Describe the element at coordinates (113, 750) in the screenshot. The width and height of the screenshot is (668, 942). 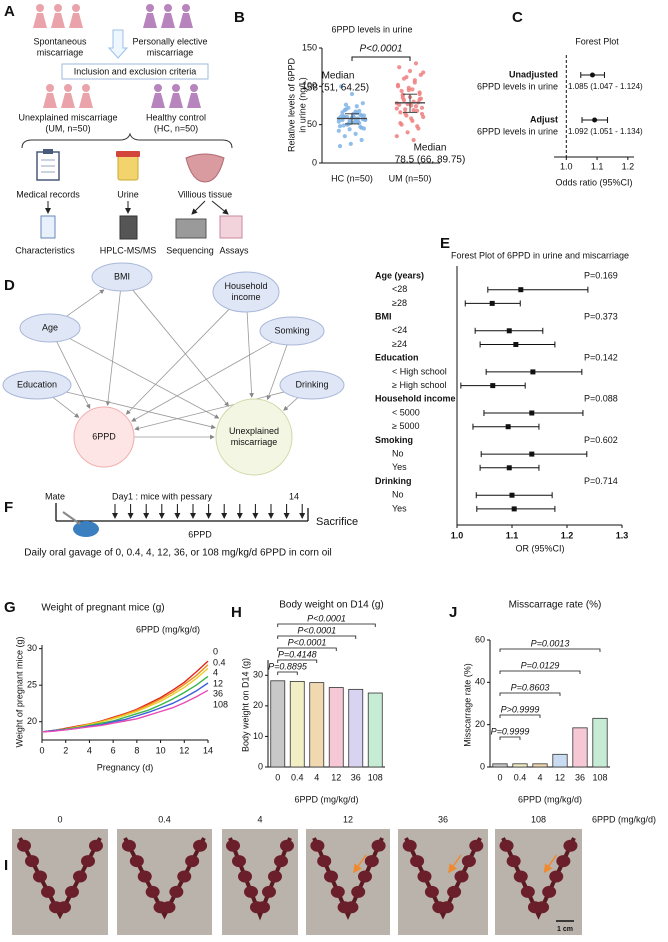
I see `x-tick-label: 6` at that location.